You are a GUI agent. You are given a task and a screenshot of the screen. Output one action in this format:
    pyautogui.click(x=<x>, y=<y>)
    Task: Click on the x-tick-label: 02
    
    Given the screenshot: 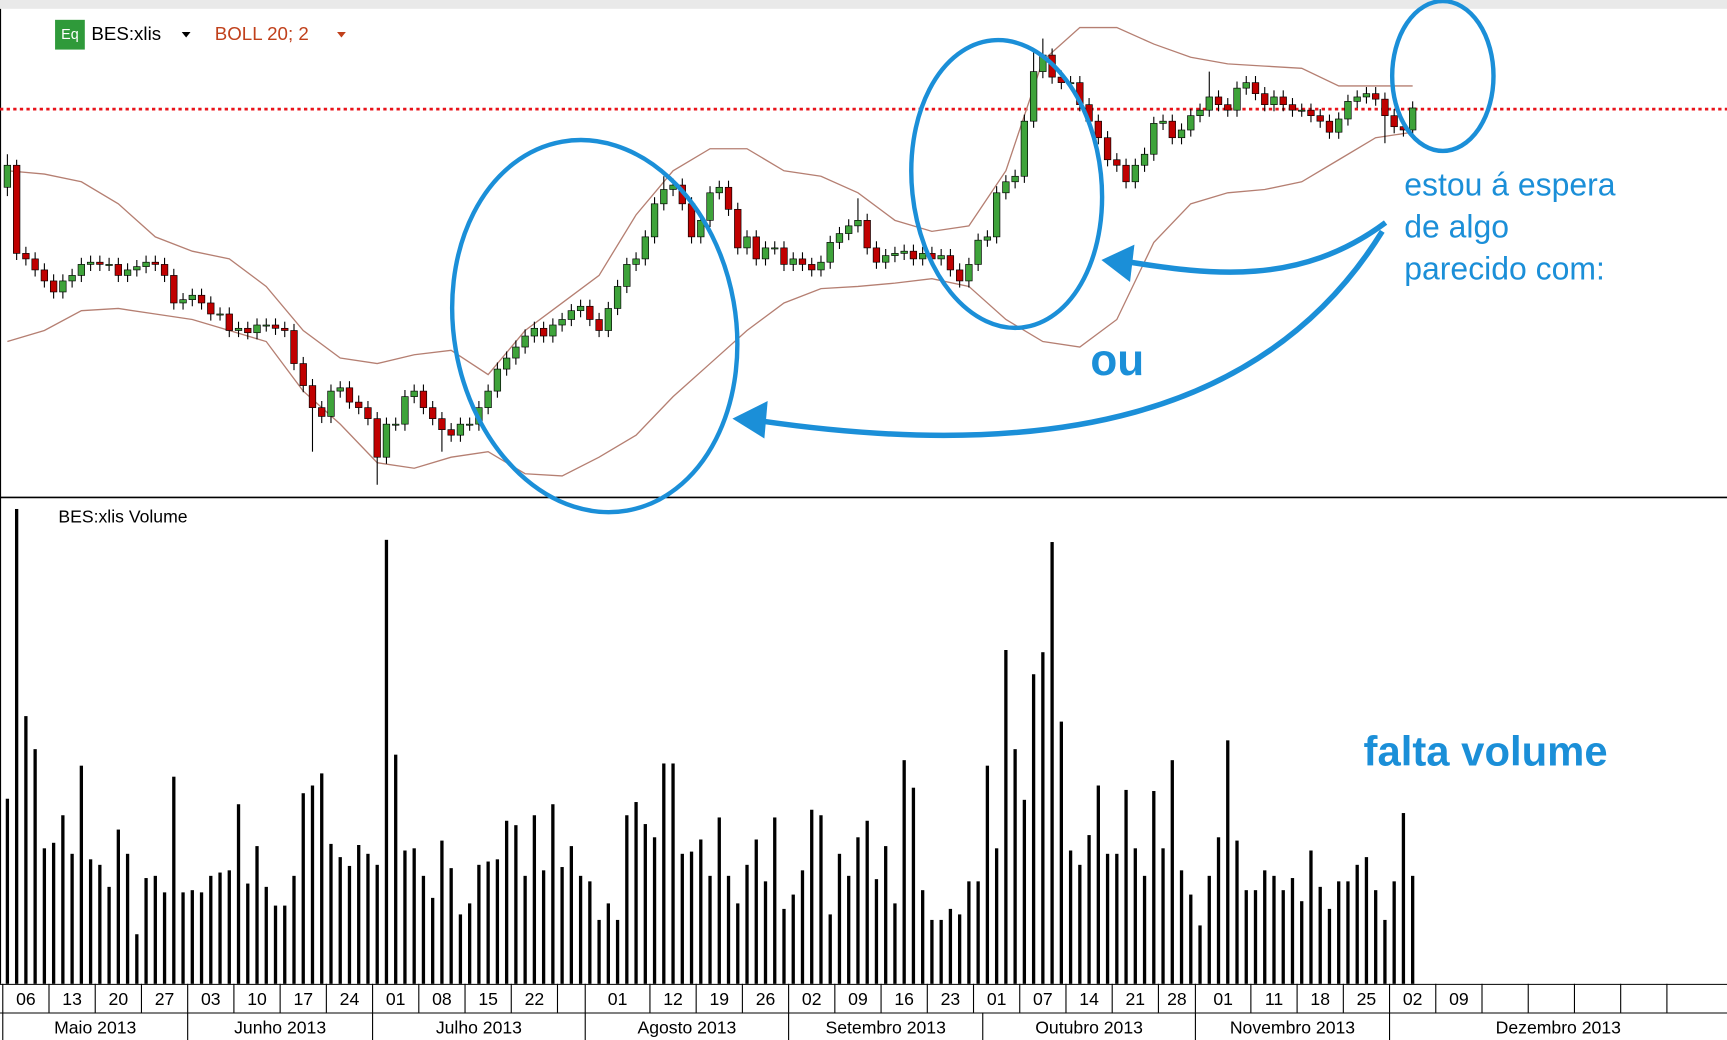 What is the action you would take?
    pyautogui.click(x=1413, y=999)
    